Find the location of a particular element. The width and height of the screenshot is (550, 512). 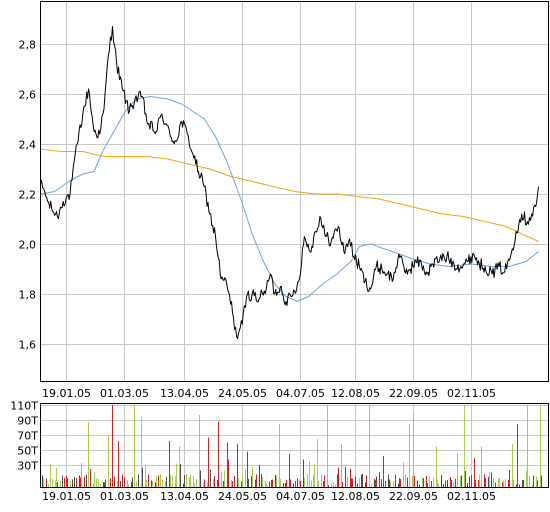

volume-x-tick-label: 24.05.05 is located at coordinates (242, 496).